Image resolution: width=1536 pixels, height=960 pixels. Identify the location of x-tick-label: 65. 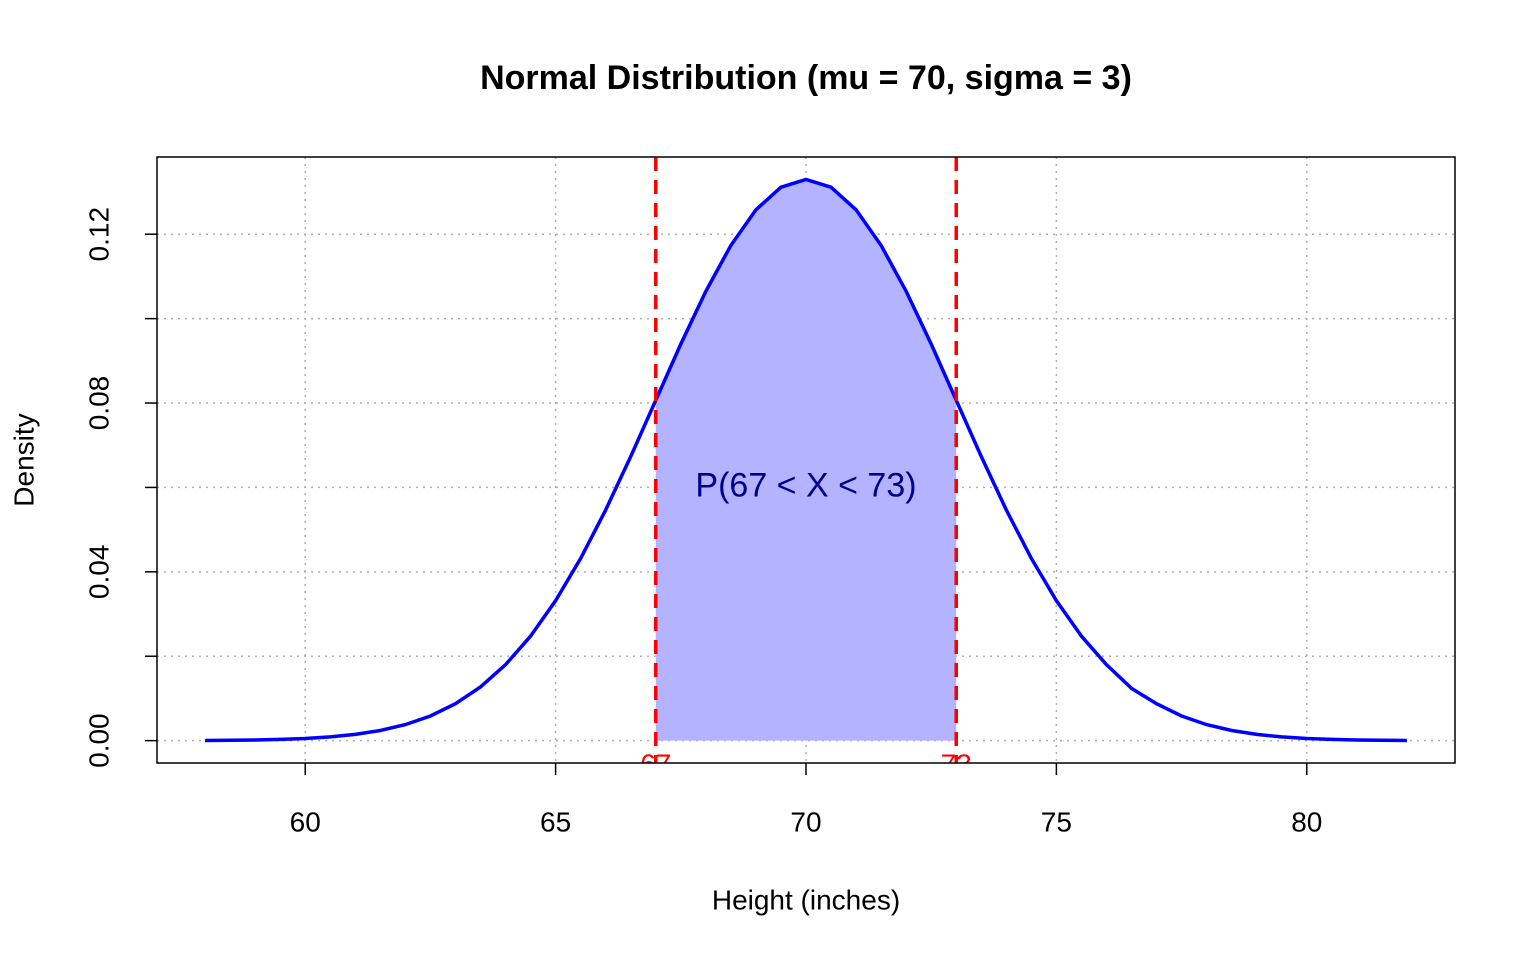
(555, 821).